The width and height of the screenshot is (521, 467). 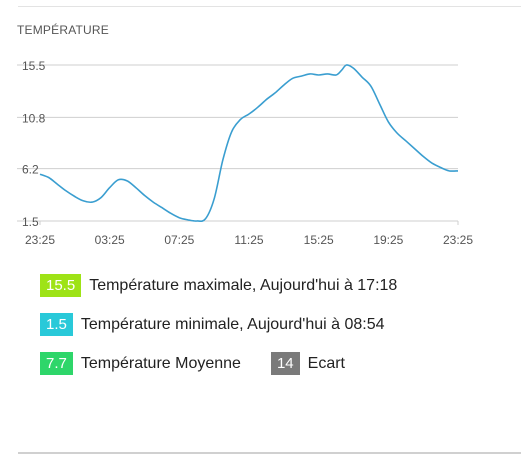 I want to click on top-divider, so click(x=269, y=6).